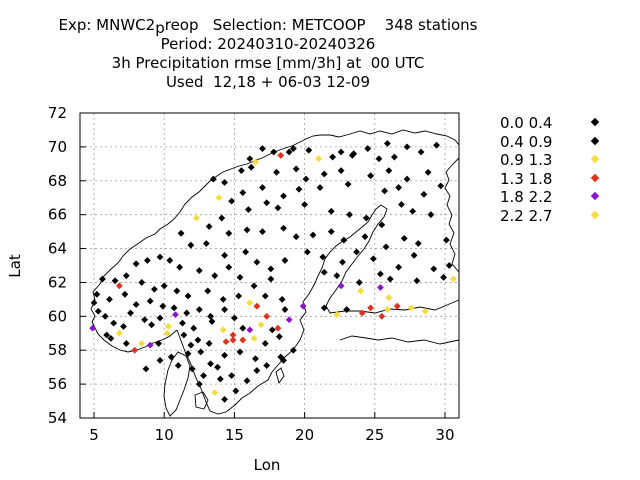 This screenshot has width=640, height=480. What do you see at coordinates (560, 123) in the screenshot?
I see `legend-entry: 0.0 0.4` at bounding box center [560, 123].